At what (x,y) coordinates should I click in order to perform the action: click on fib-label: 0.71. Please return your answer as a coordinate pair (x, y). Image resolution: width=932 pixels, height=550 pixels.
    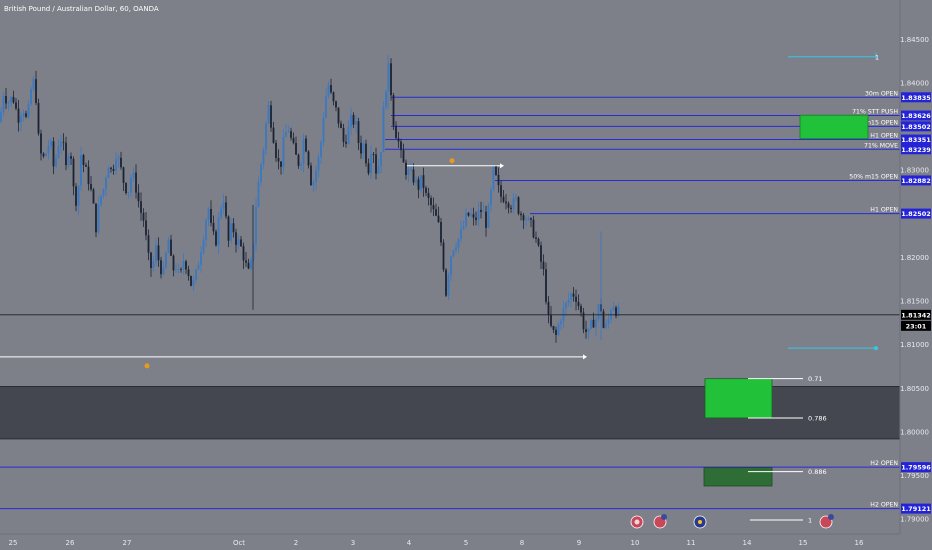
    Looking at the image, I should click on (815, 379).